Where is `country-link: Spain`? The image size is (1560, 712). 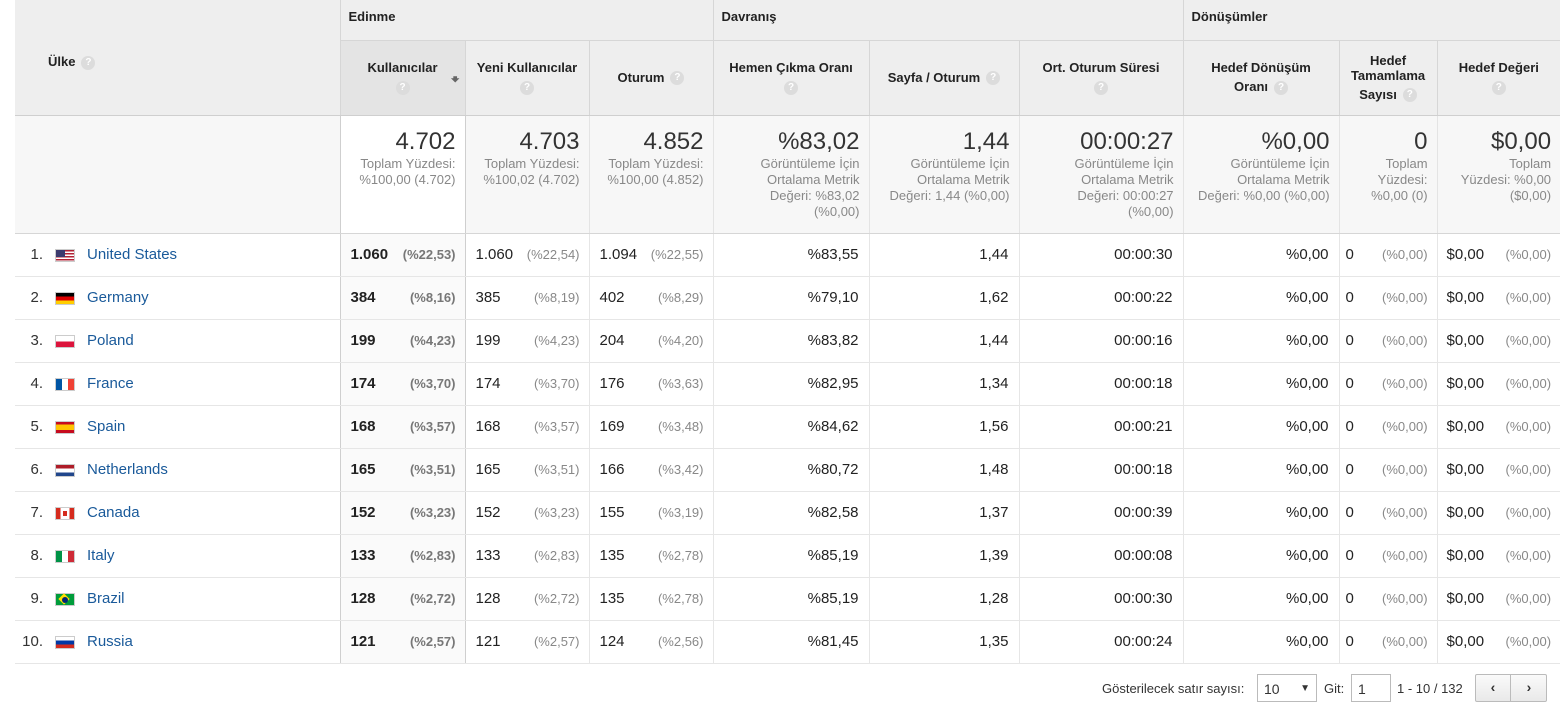 country-link: Spain is located at coordinates (106, 426).